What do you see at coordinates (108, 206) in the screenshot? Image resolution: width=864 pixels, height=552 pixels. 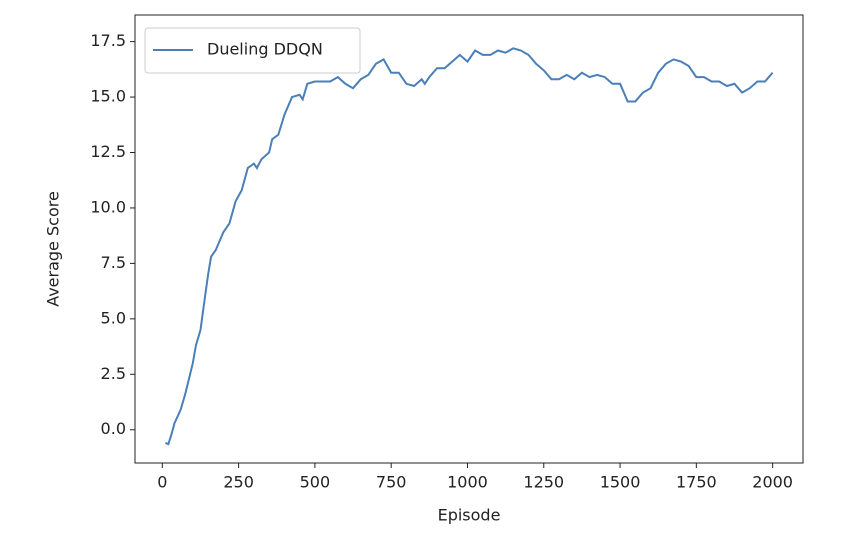 I see `y-tick-label: 10.0` at bounding box center [108, 206].